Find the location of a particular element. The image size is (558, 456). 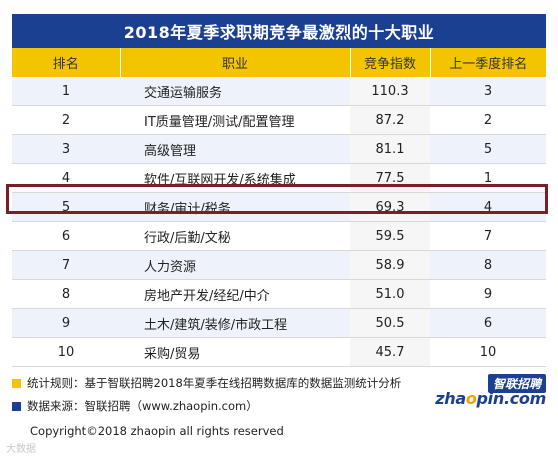

blue-square-icon is located at coordinates (16, 406).